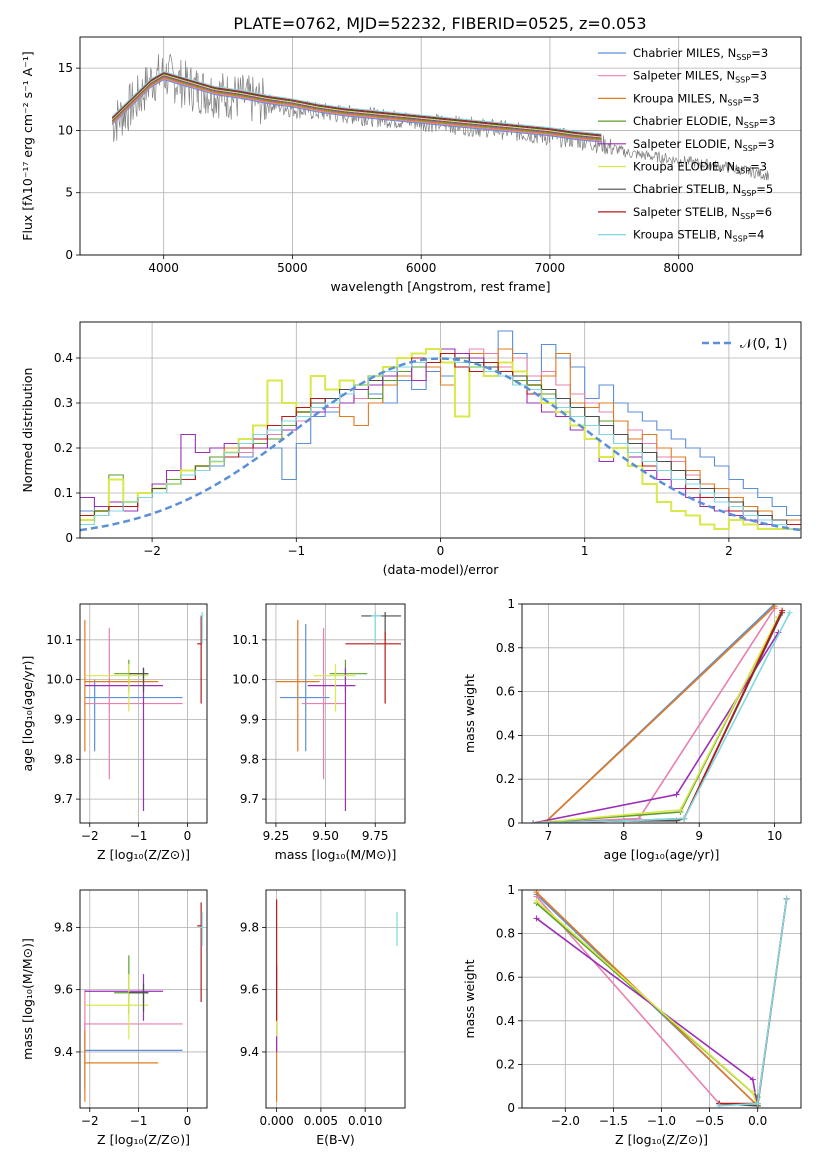 The image size is (819, 1170). I want to click on y-tick-label: 0.1, so click(63, 493).